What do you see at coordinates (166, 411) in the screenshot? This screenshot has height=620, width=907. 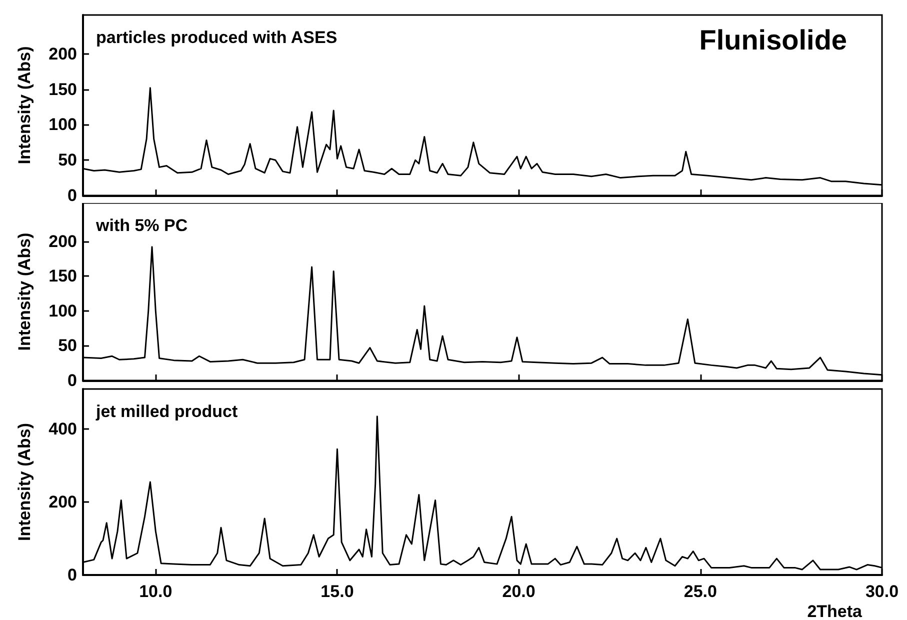 I see `annotation: jet milled product` at bounding box center [166, 411].